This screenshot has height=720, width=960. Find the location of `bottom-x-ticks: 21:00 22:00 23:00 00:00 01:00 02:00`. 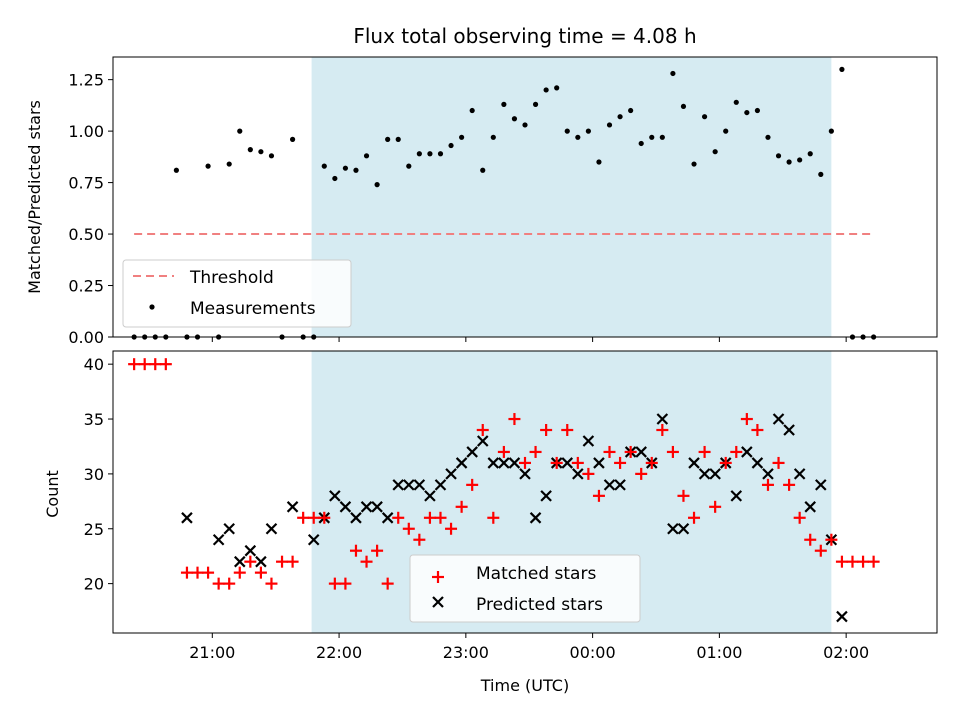

bottom-x-ticks: 21:00 22:00 23:00 00:00 01:00 02:00 is located at coordinates (529, 647).